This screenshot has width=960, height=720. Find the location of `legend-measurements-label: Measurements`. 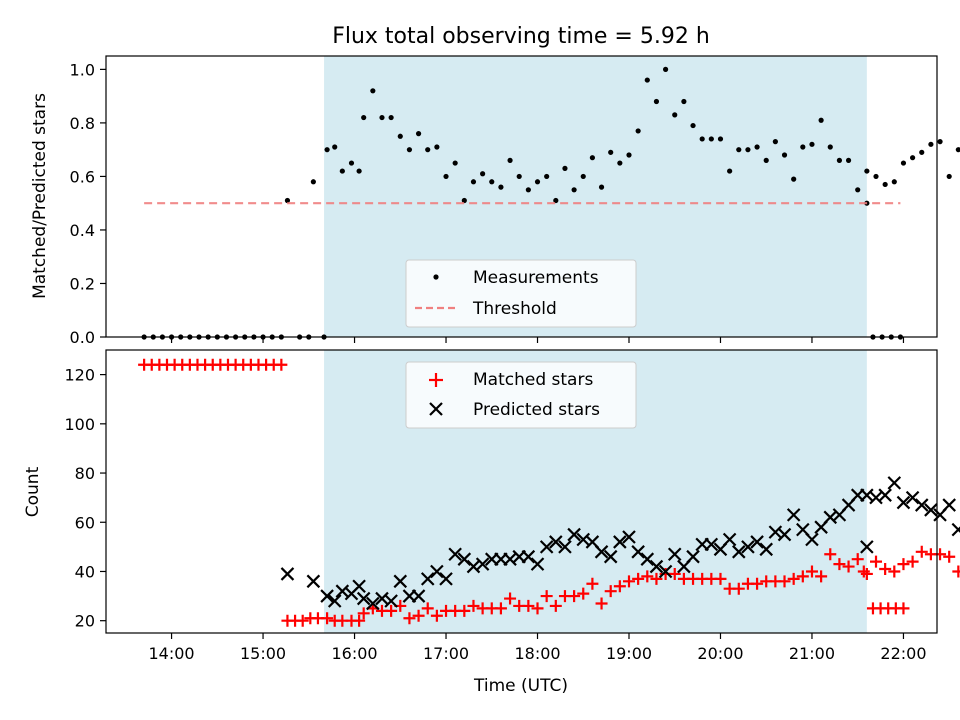

legend-measurements-label: Measurements is located at coordinates (536, 278).